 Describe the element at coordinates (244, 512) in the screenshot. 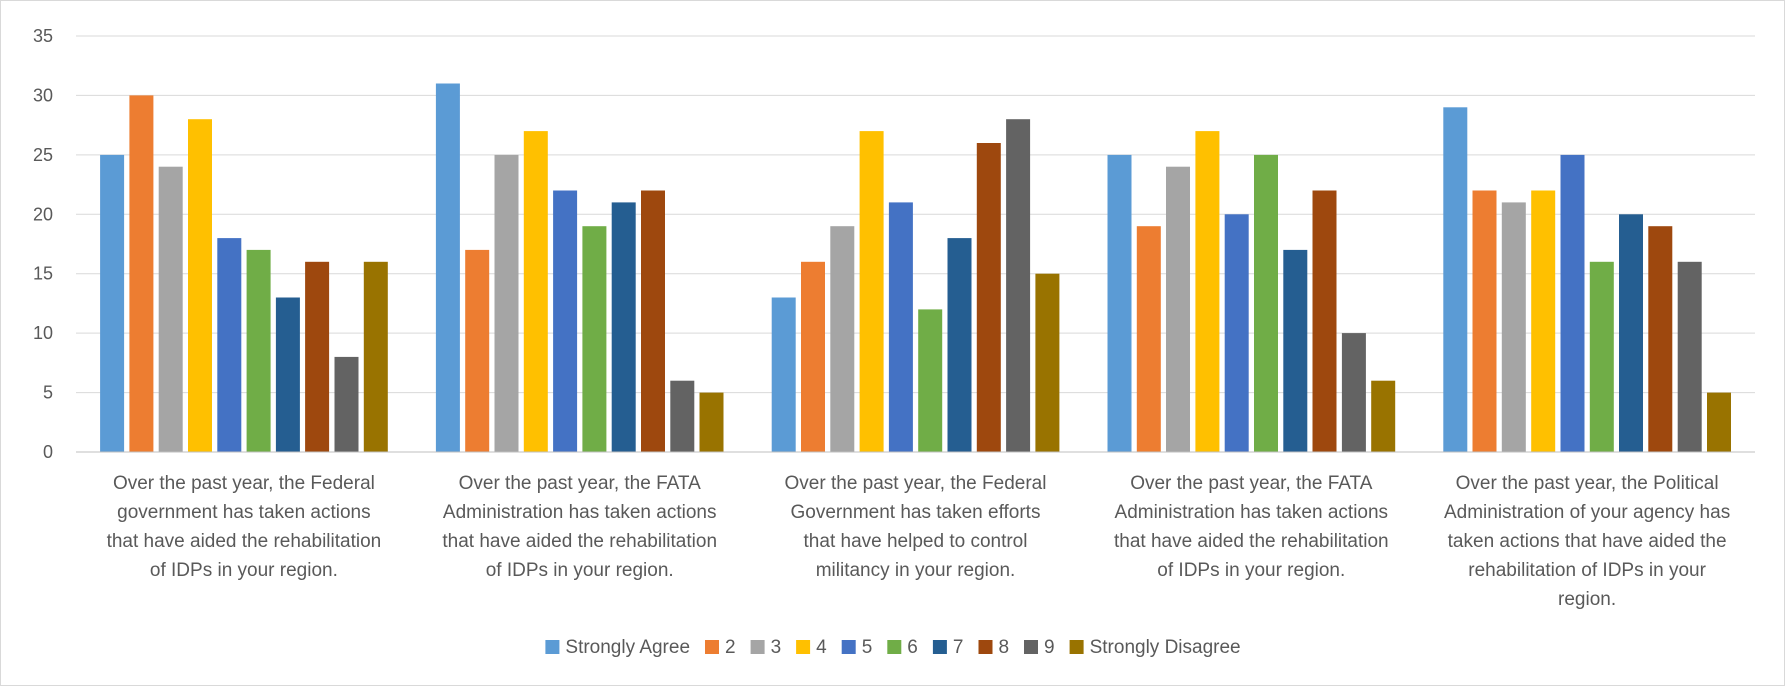

I see `x-category-label-line: government has taken actions` at that location.